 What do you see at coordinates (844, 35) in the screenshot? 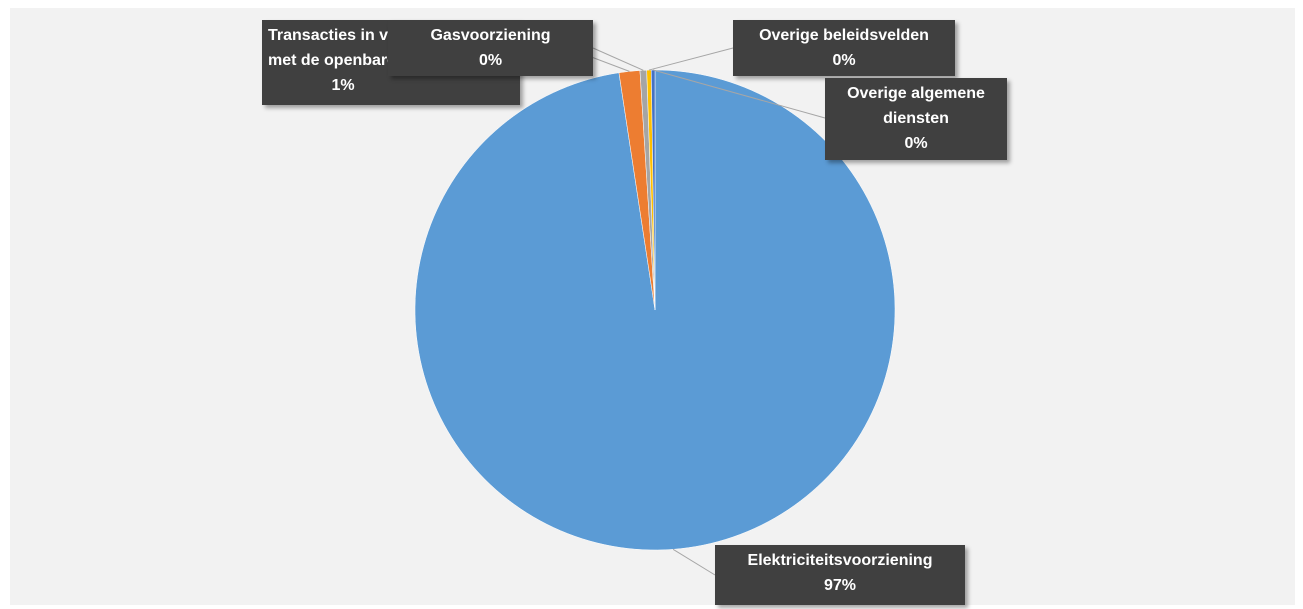
I see `label-category: Overige beleidsvelden` at bounding box center [844, 35].